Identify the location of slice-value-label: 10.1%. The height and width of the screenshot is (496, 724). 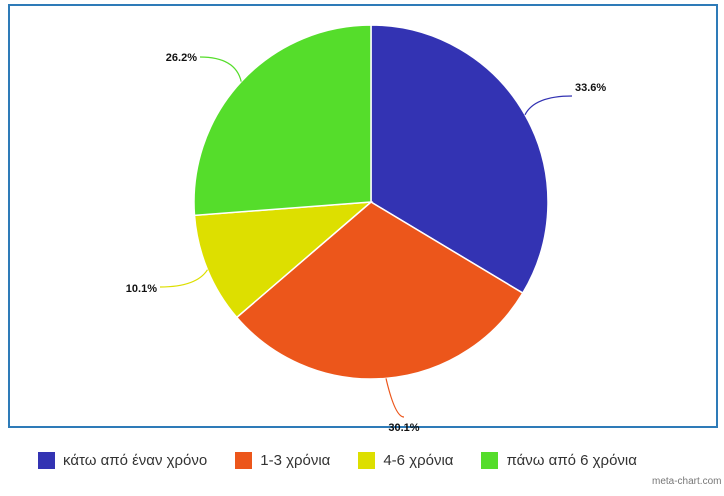
(141, 289).